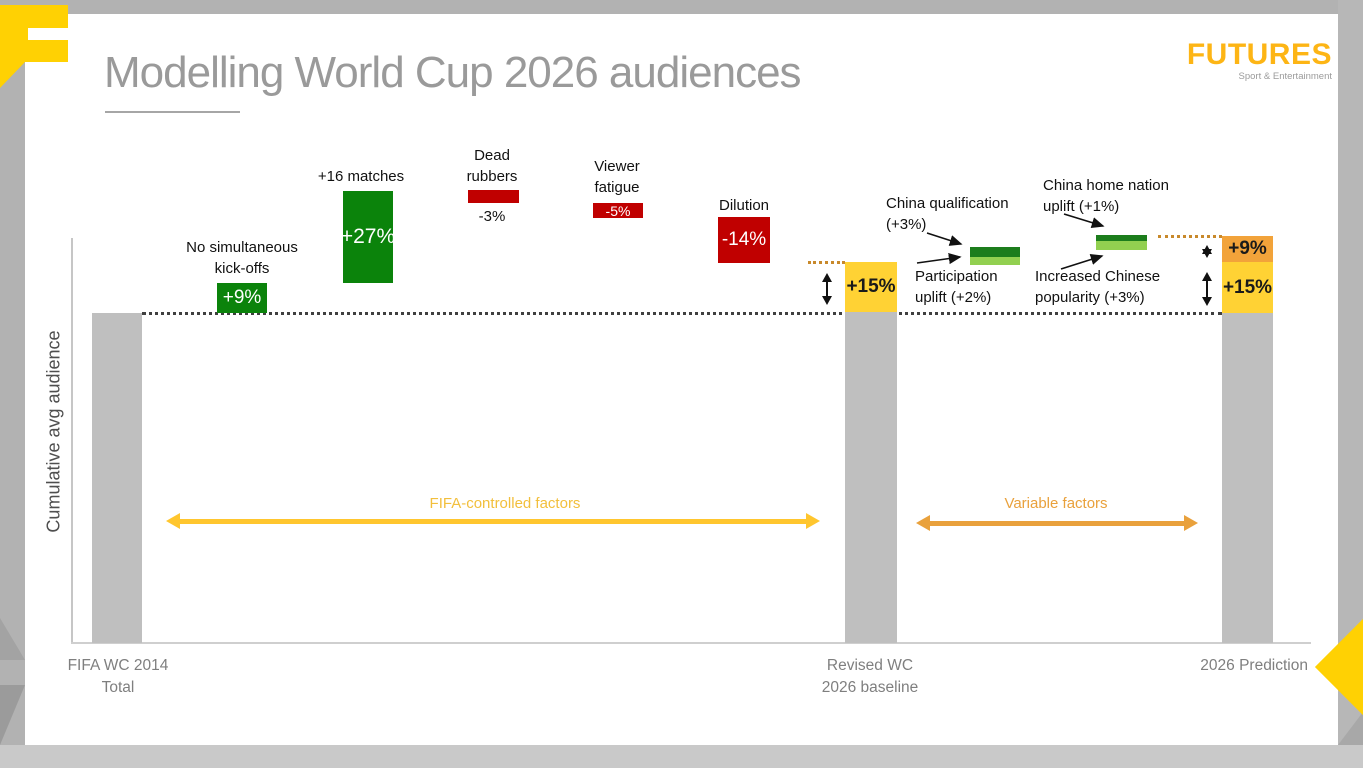  What do you see at coordinates (242, 268) in the screenshot?
I see `label-kickoffs-line2: kick-offs` at bounding box center [242, 268].